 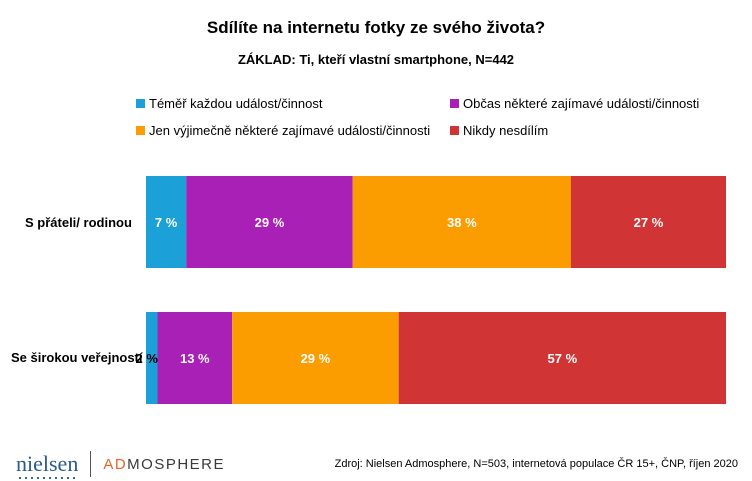 I want to click on data-label-1-2: 29 %, so click(x=270, y=222).